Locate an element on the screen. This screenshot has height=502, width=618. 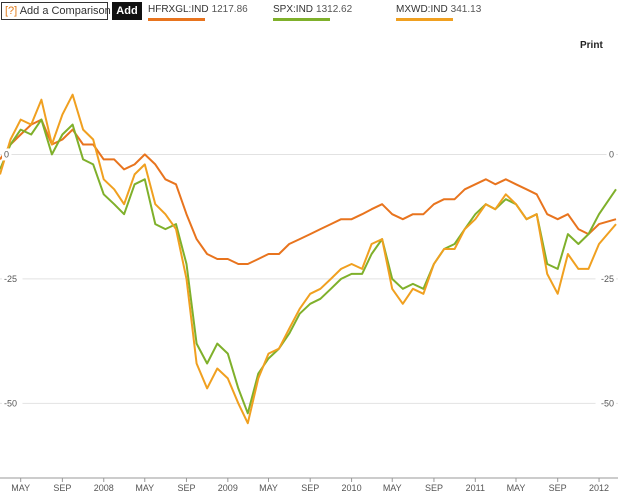
legend-ticker: SPX:IND is located at coordinates (293, 9).